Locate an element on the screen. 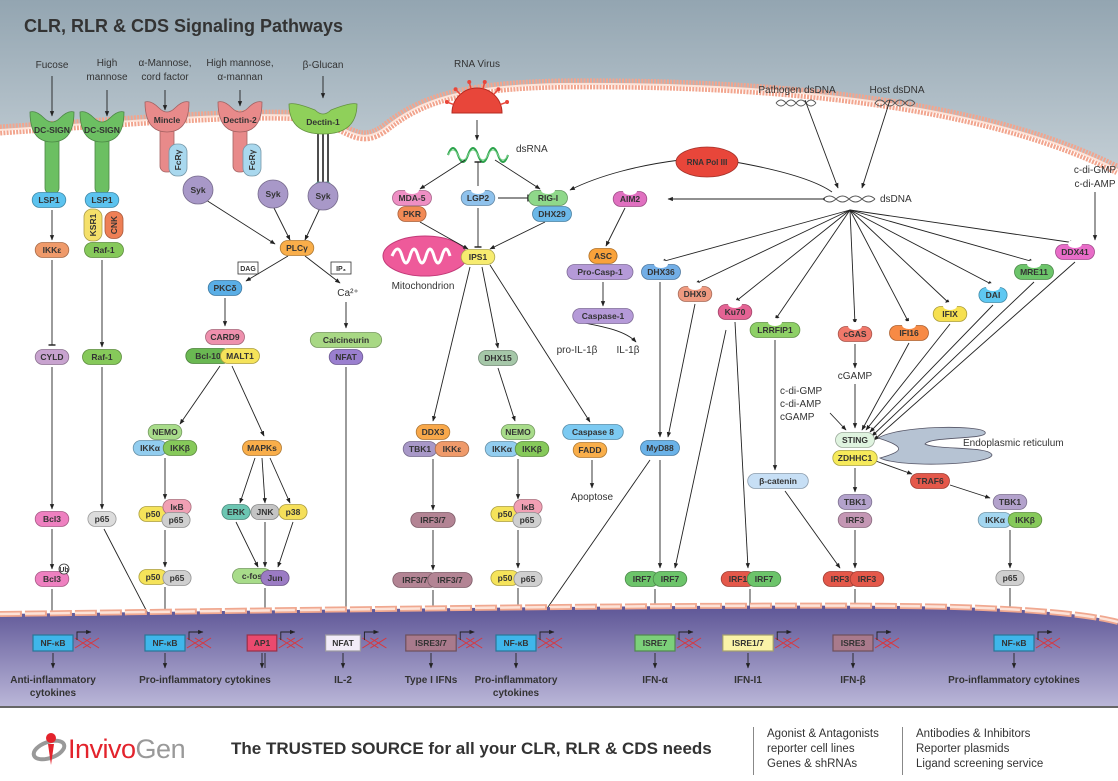 The image size is (1118, 781). node-jun: Jun is located at coordinates (275, 578).